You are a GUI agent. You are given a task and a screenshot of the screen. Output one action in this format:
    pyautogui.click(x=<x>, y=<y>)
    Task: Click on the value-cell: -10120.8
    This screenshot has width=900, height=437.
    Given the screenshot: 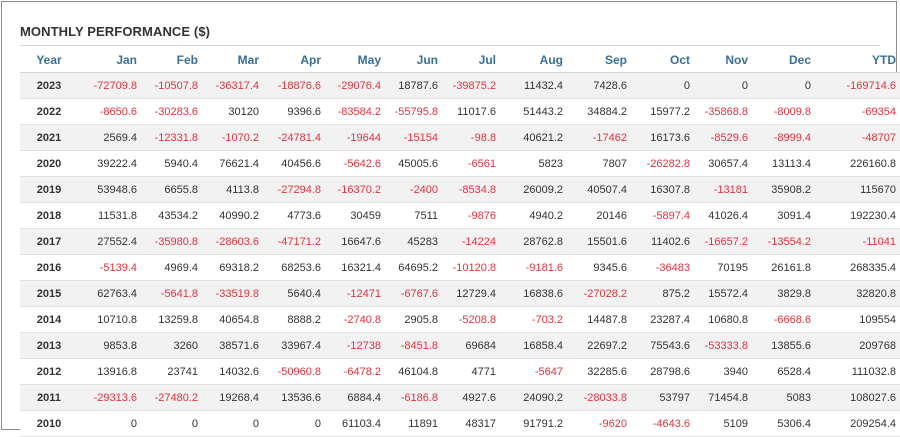 What is the action you would take?
    pyautogui.click(x=471, y=267)
    